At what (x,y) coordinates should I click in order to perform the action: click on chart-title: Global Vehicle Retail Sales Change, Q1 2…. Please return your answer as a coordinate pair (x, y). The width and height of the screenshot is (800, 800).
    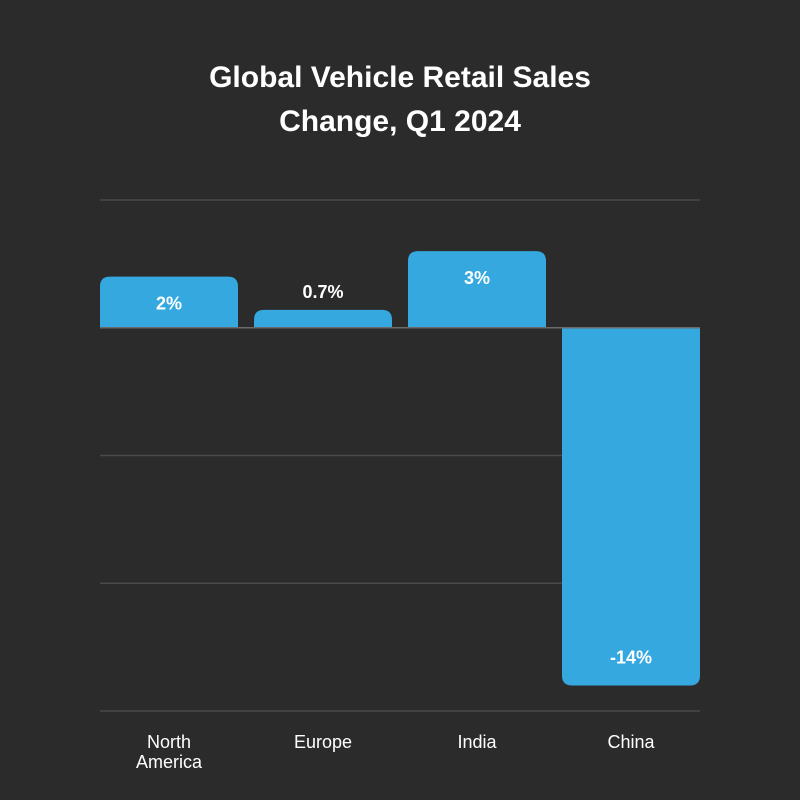
    Looking at the image, I should click on (400, 100).